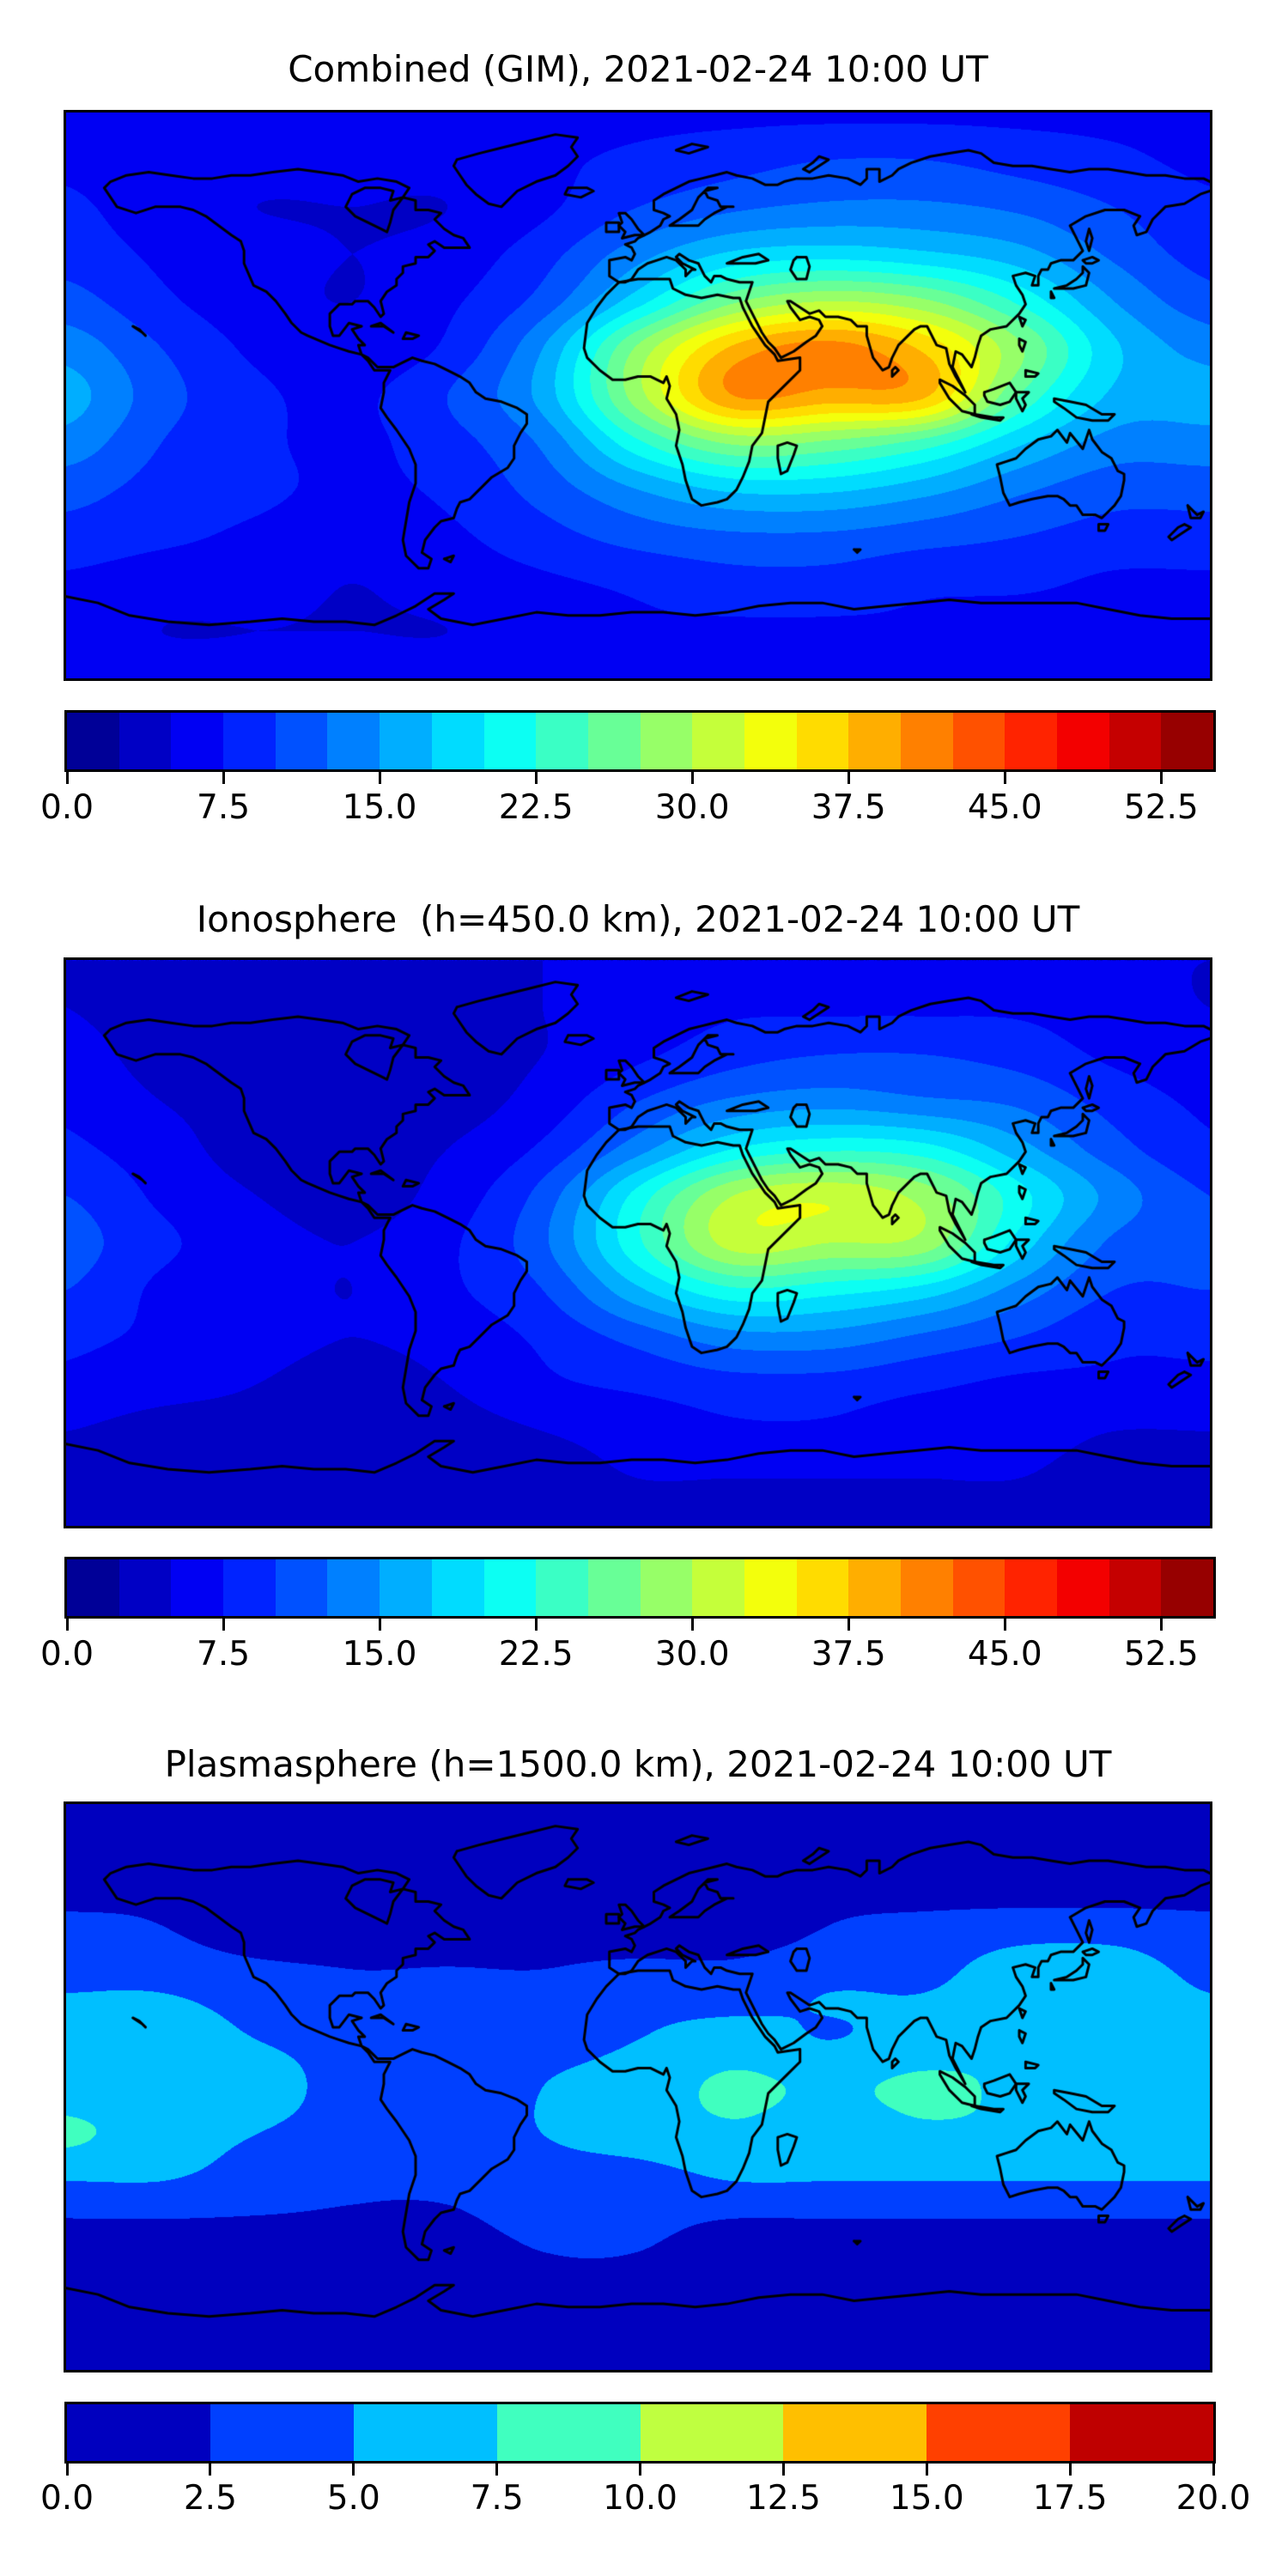 The width and height of the screenshot is (1288, 2576). I want to click on panel-1-title: Combined (GIM), 2021-02-24 10:00 UT, so click(638, 69).